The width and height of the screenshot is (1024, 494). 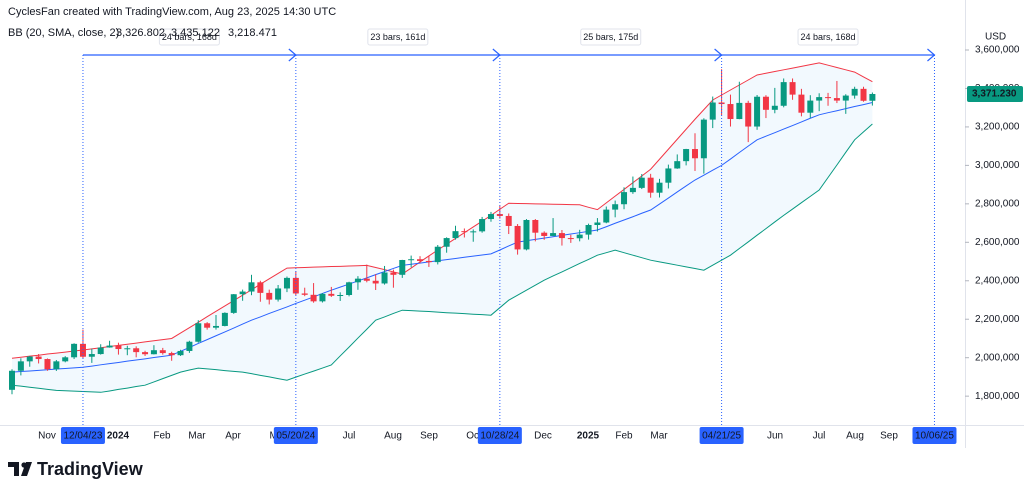 What do you see at coordinates (997, 280) in the screenshot?
I see `y-tick-label: 2,400,000` at bounding box center [997, 280].